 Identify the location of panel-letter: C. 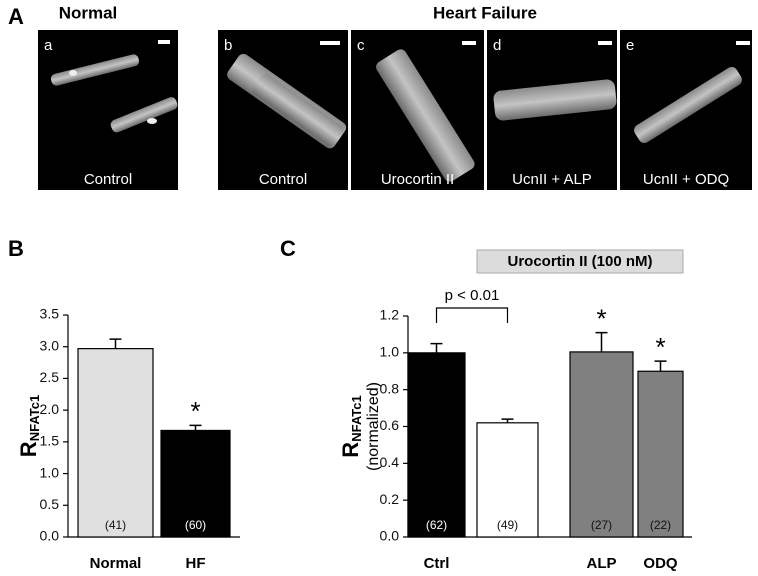
(288, 248).